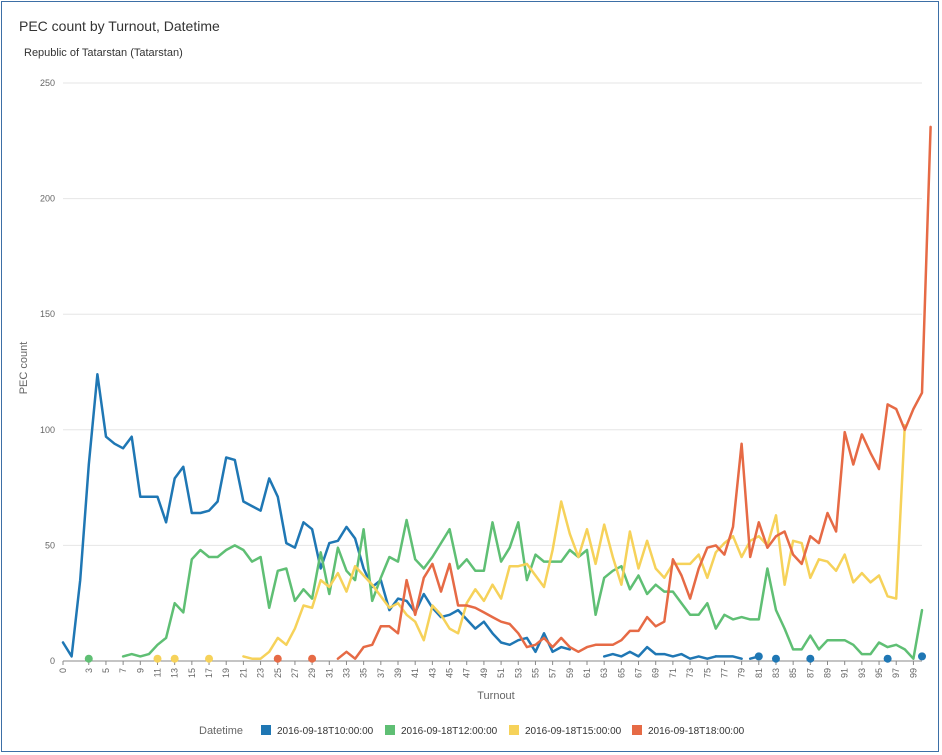 This screenshot has height=755, width=942. I want to click on y-tick-label: 100, so click(47, 430).